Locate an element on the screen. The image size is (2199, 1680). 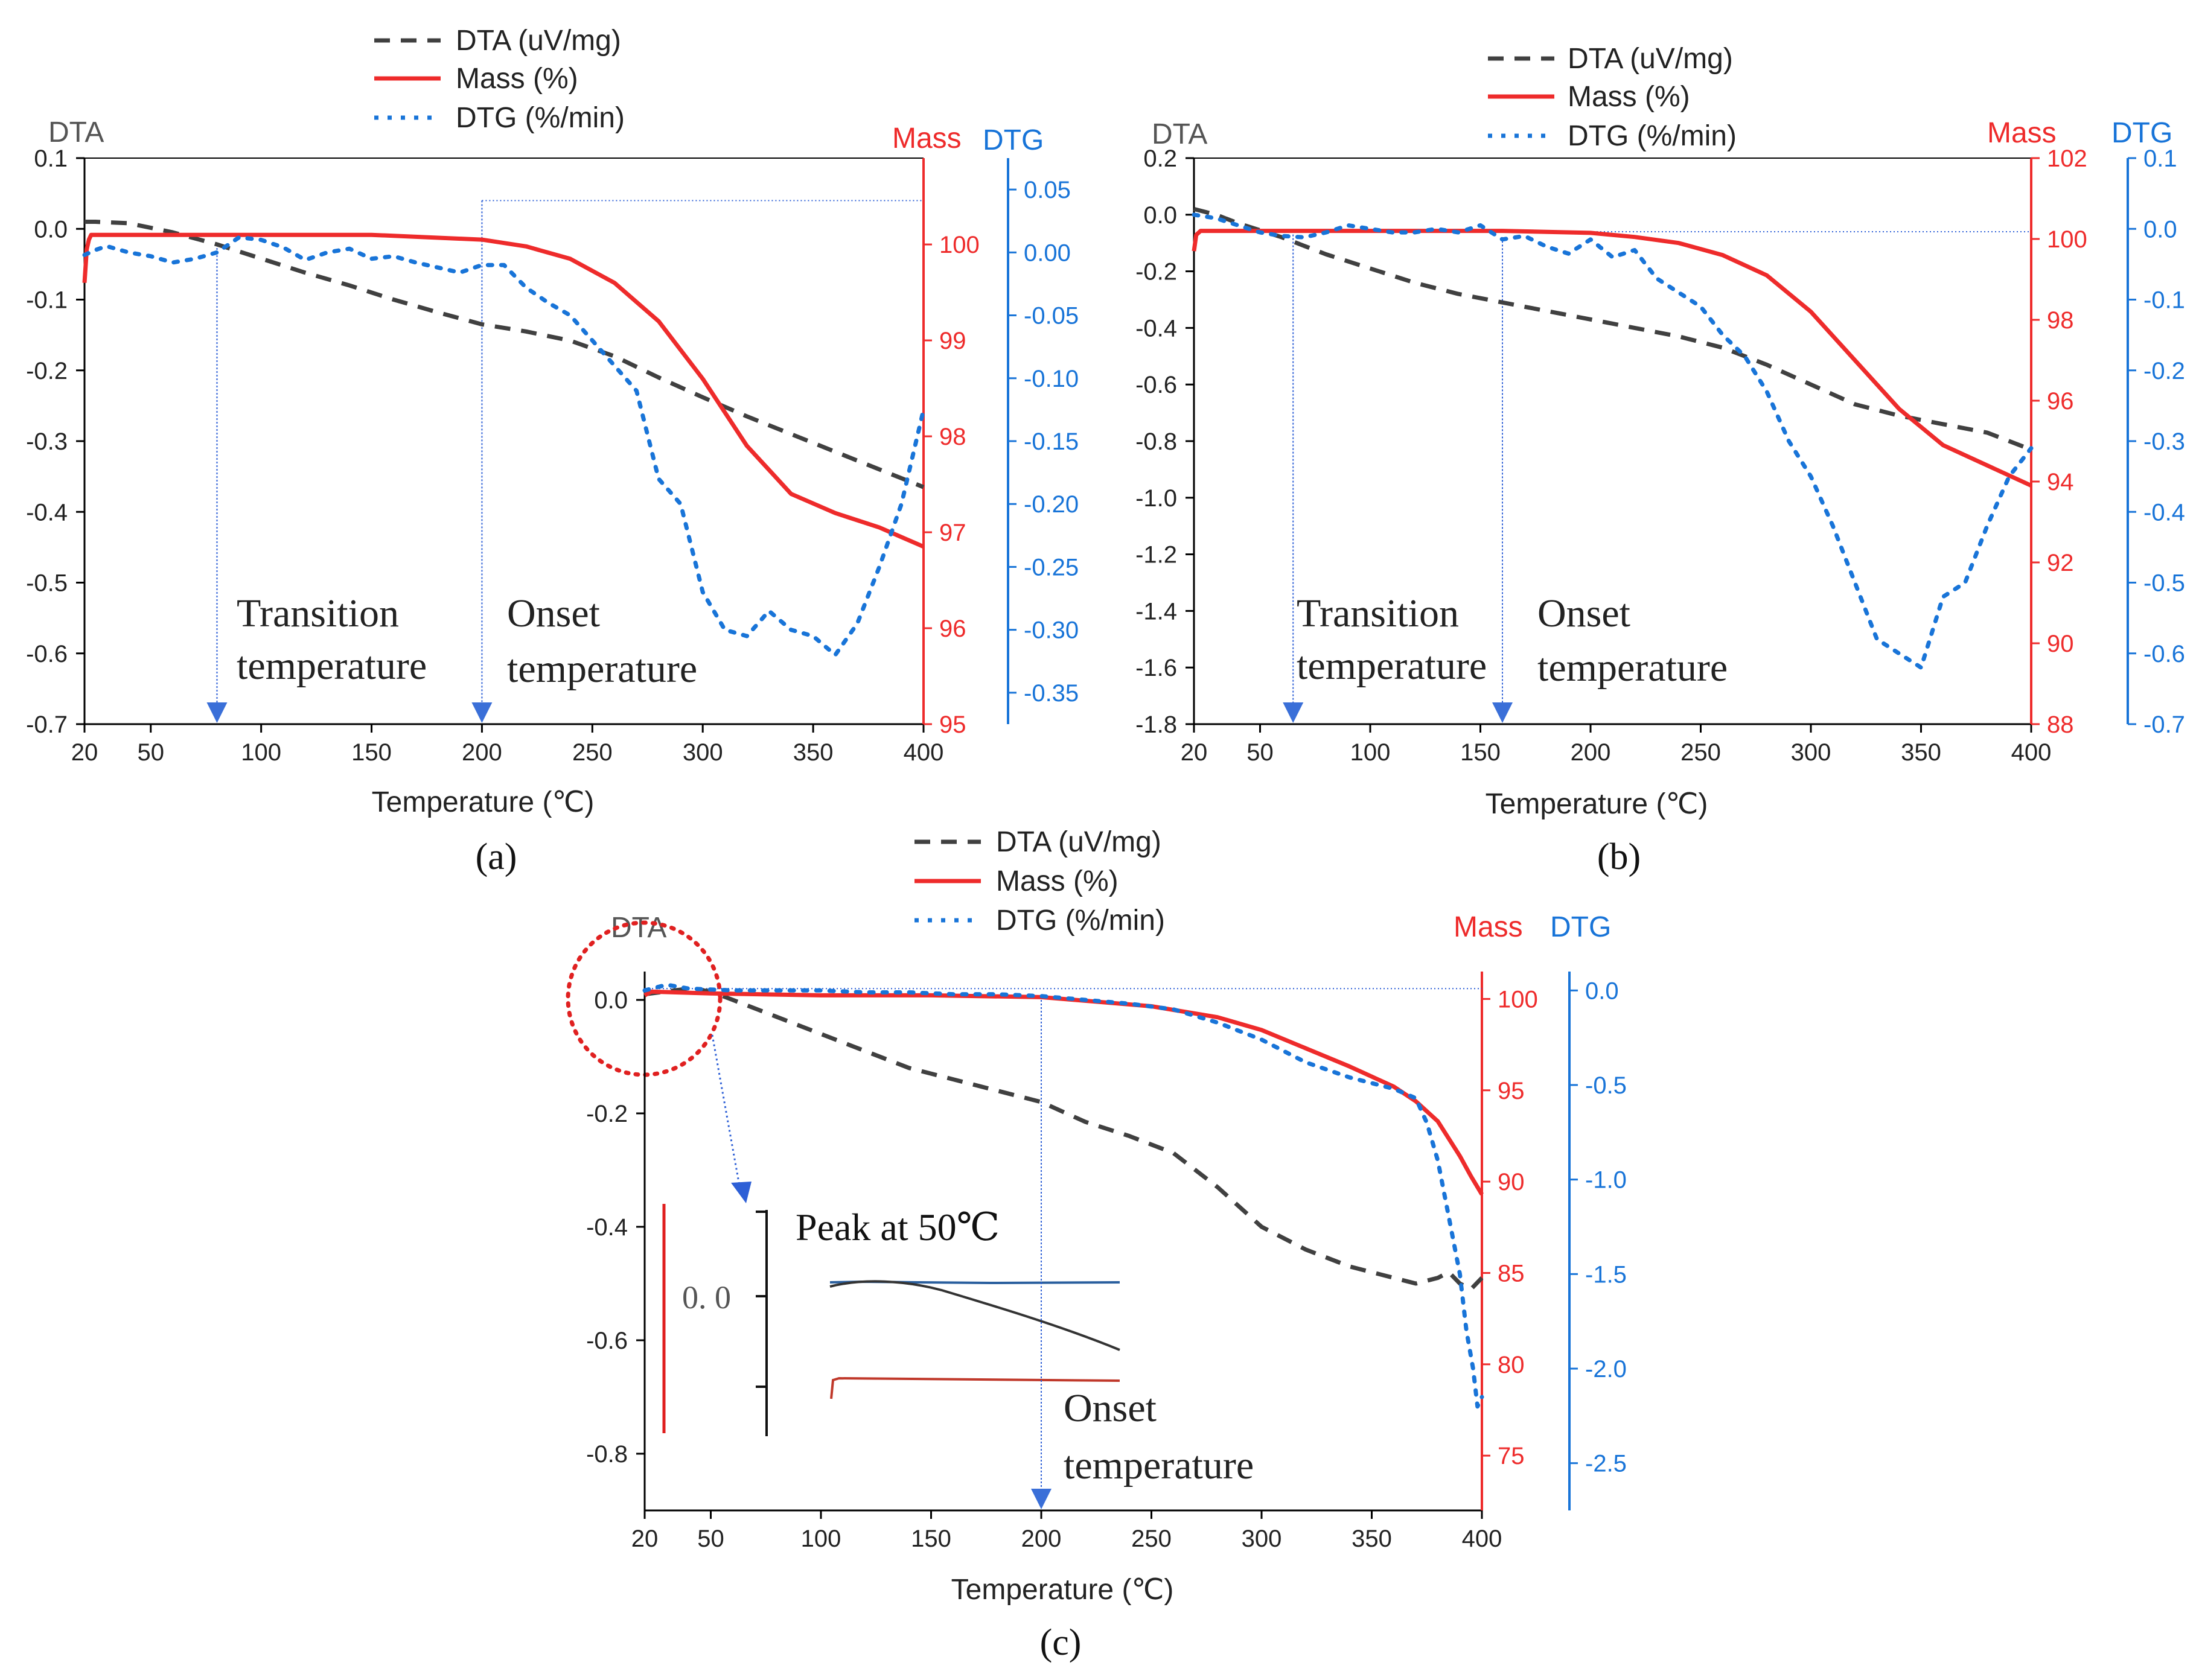
legend: DTA (uV/mg) Mass (%) DTG (%/min) is located at coordinates (1612, 97).